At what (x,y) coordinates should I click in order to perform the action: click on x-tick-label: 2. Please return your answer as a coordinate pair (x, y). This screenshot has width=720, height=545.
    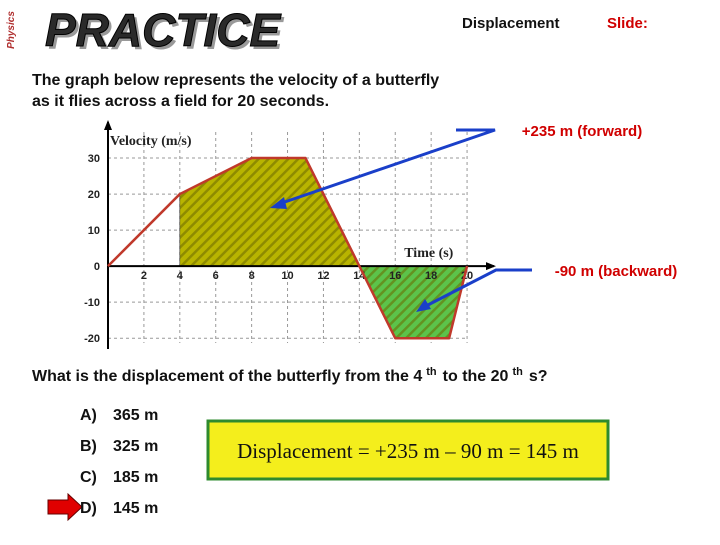
    Looking at the image, I should click on (144, 276).